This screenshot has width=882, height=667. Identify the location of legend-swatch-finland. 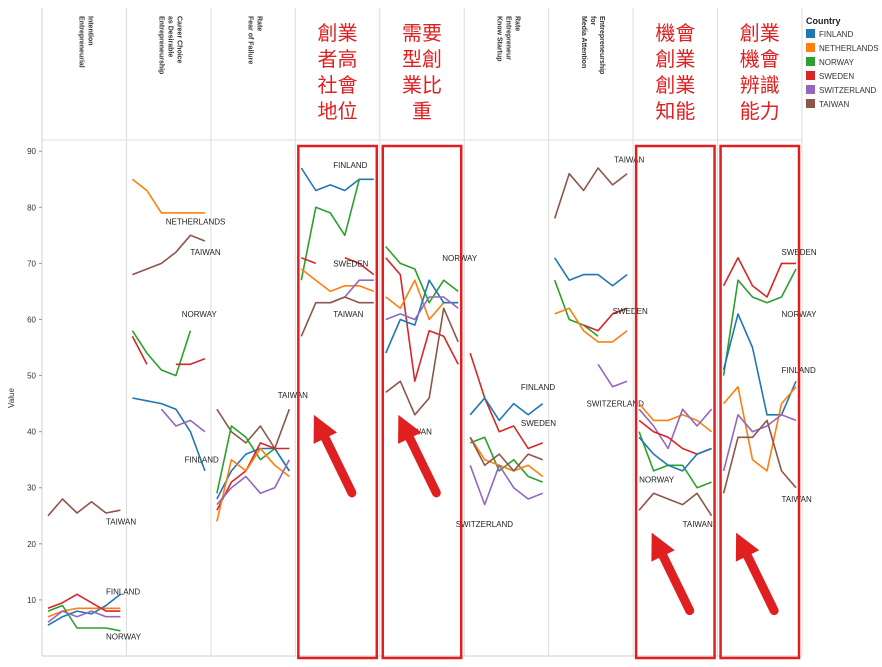
(810, 33).